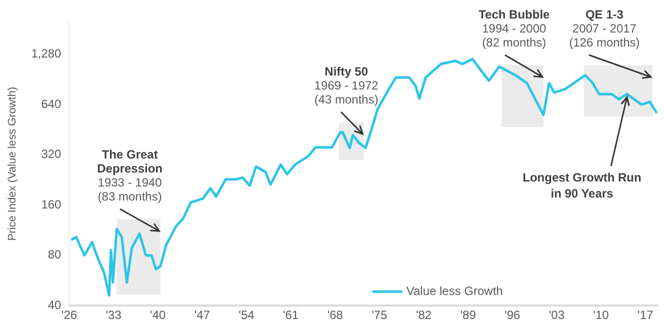 This screenshot has height=326, width=664. Describe the element at coordinates (55, 305) in the screenshot. I see `y-tick-label: 40` at that location.